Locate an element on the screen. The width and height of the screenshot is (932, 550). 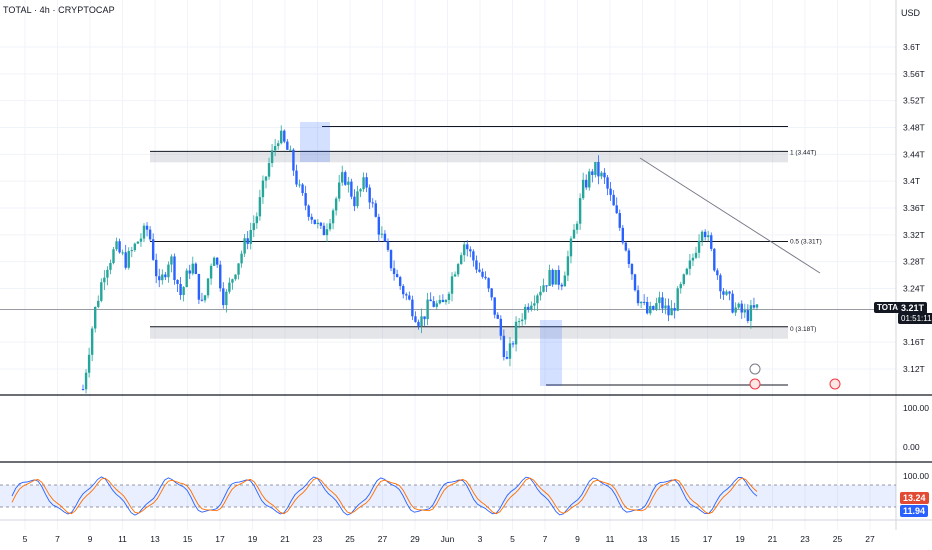
stoch-d-badge: 13.24 is located at coordinates (914, 498).